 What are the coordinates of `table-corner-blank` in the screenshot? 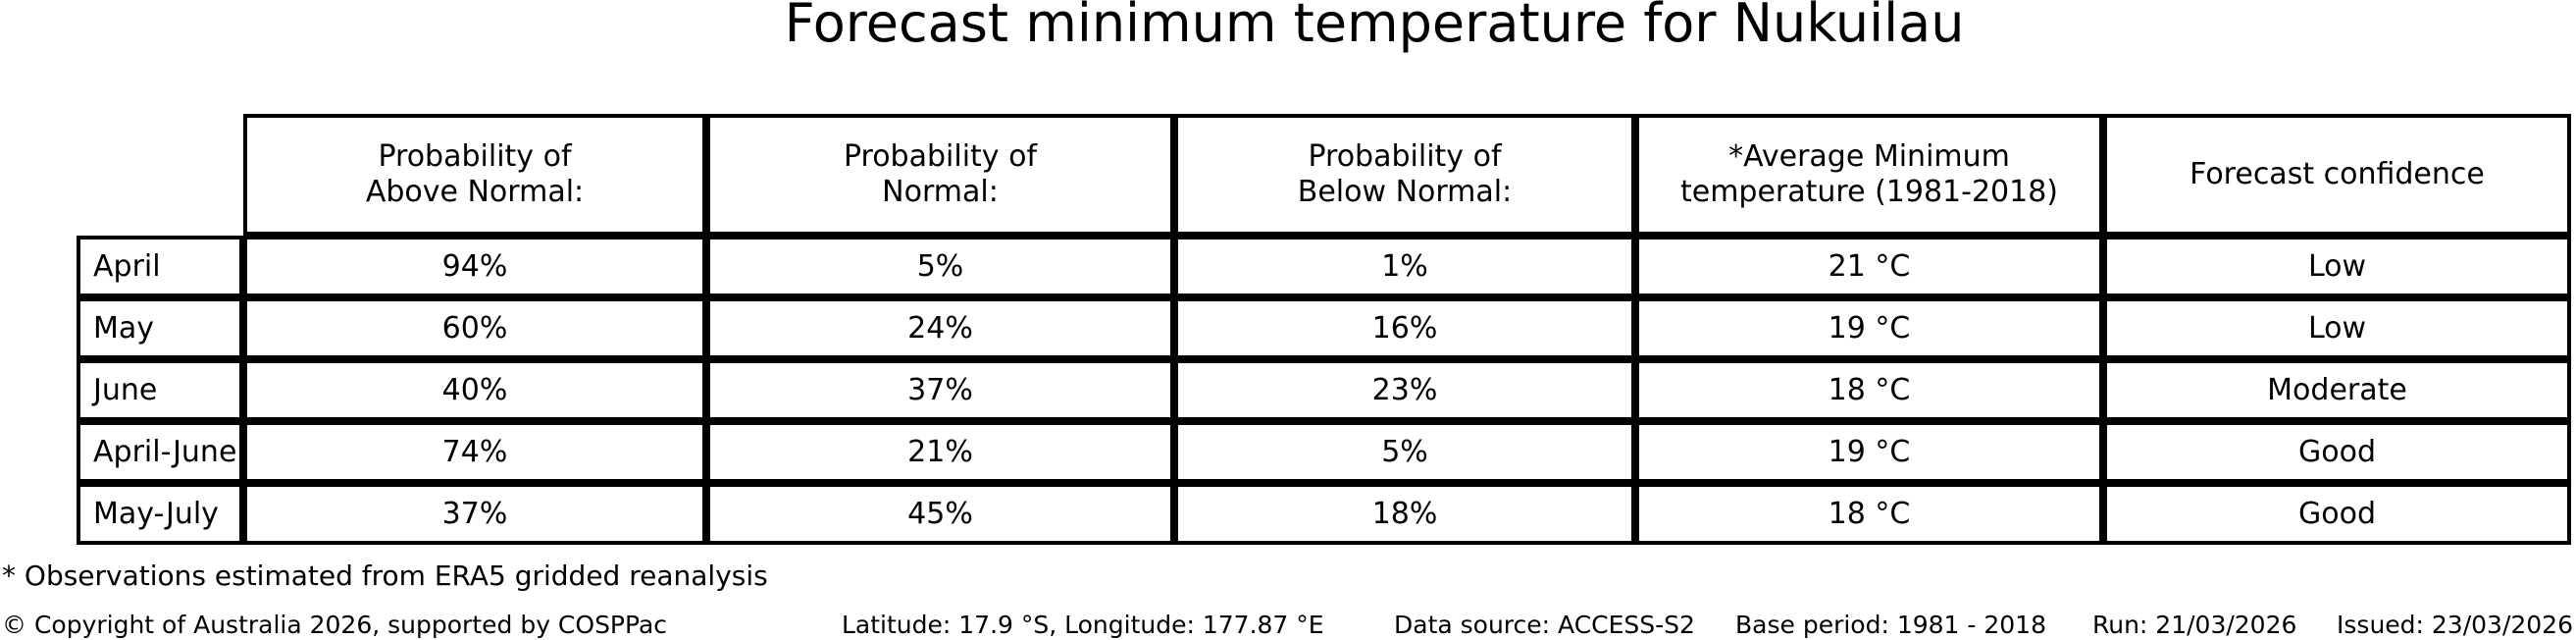 It's located at (160, 175).